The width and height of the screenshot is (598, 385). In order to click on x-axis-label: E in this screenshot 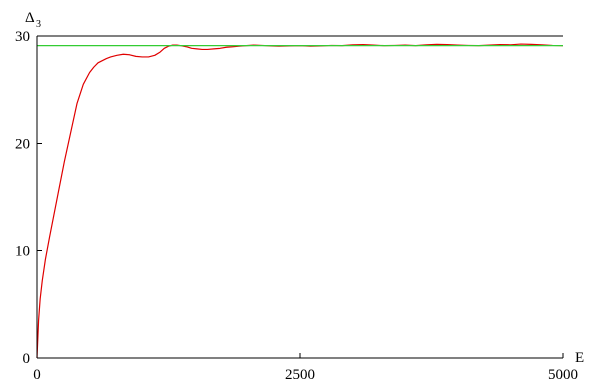, I will do `click(579, 358)`.